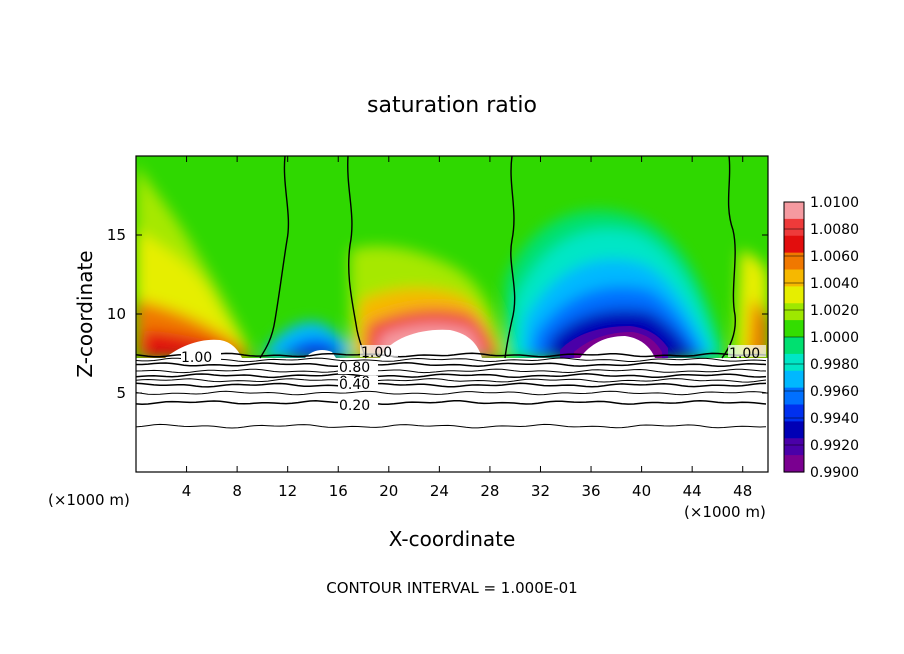 The height and width of the screenshot is (654, 904). I want to click on contour-label: 0.80, so click(354, 368).